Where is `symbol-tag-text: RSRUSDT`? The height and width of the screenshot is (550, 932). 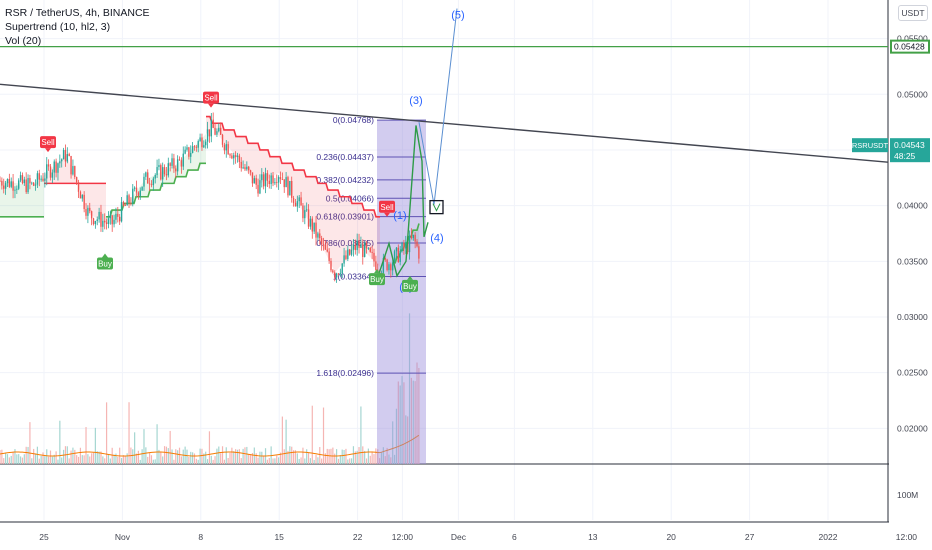 symbol-tag-text: RSRUSDT is located at coordinates (870, 145).